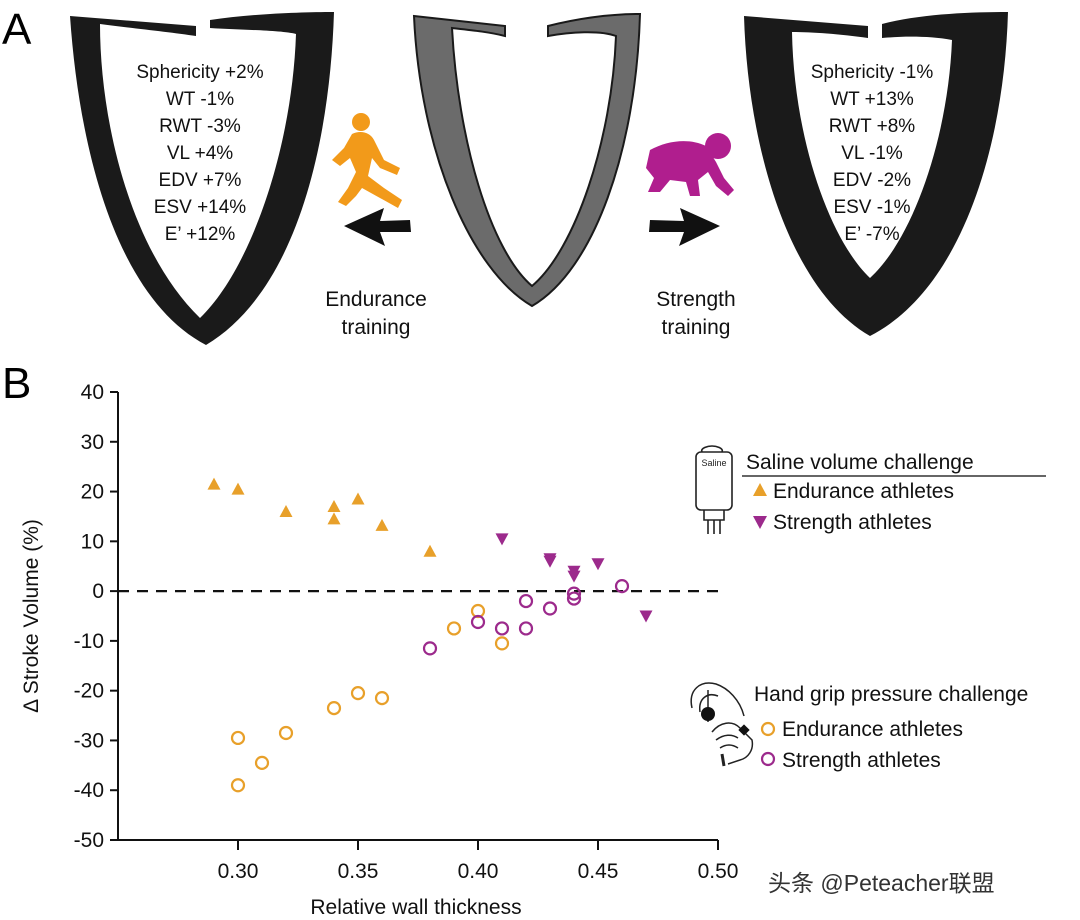 The height and width of the screenshot is (920, 1080). I want to click on left-metric-e-prime: E’ +12%, so click(200, 234).